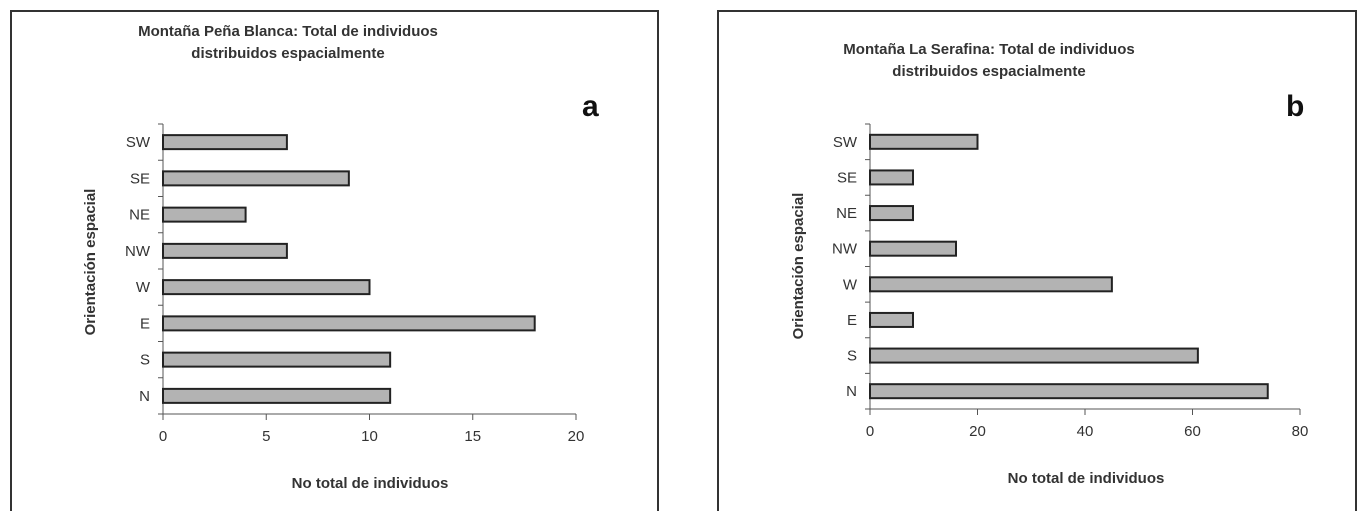 This screenshot has width=1357, height=516. What do you see at coordinates (1192, 431) in the screenshot?
I see `x-tick-label: 60` at bounding box center [1192, 431].